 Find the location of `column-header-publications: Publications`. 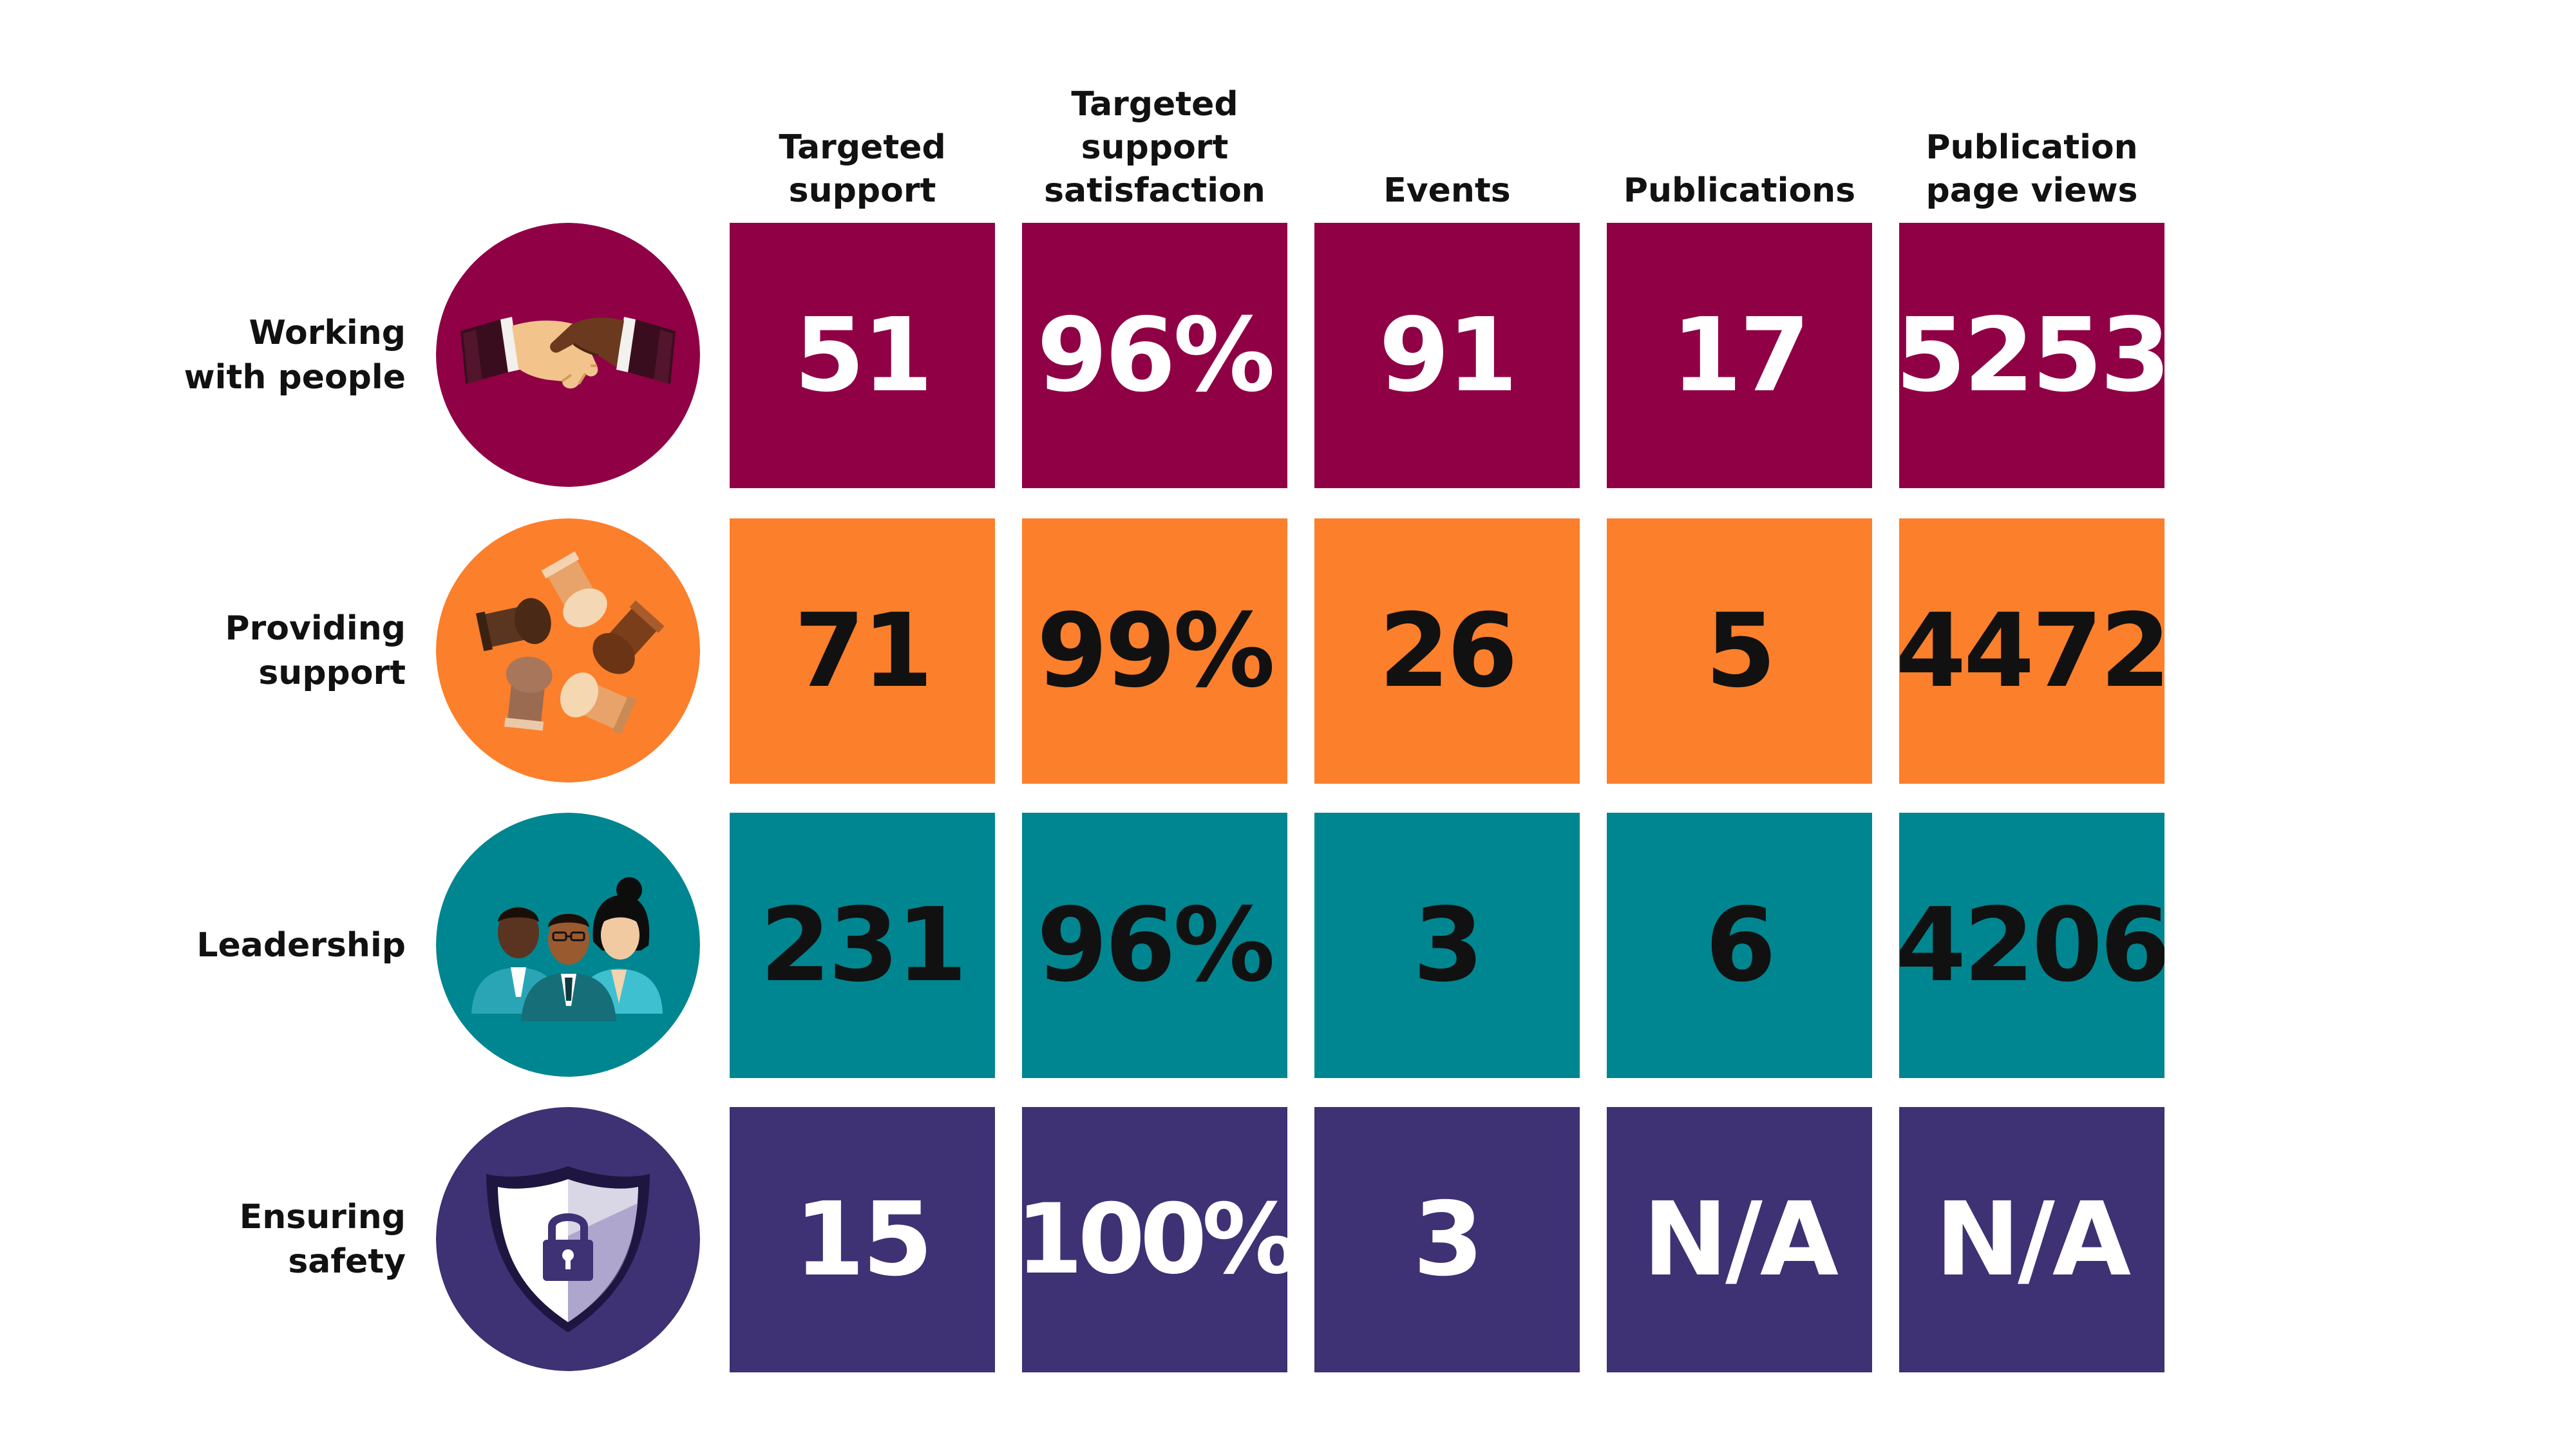

column-header-publications: Publications is located at coordinates (1739, 139).